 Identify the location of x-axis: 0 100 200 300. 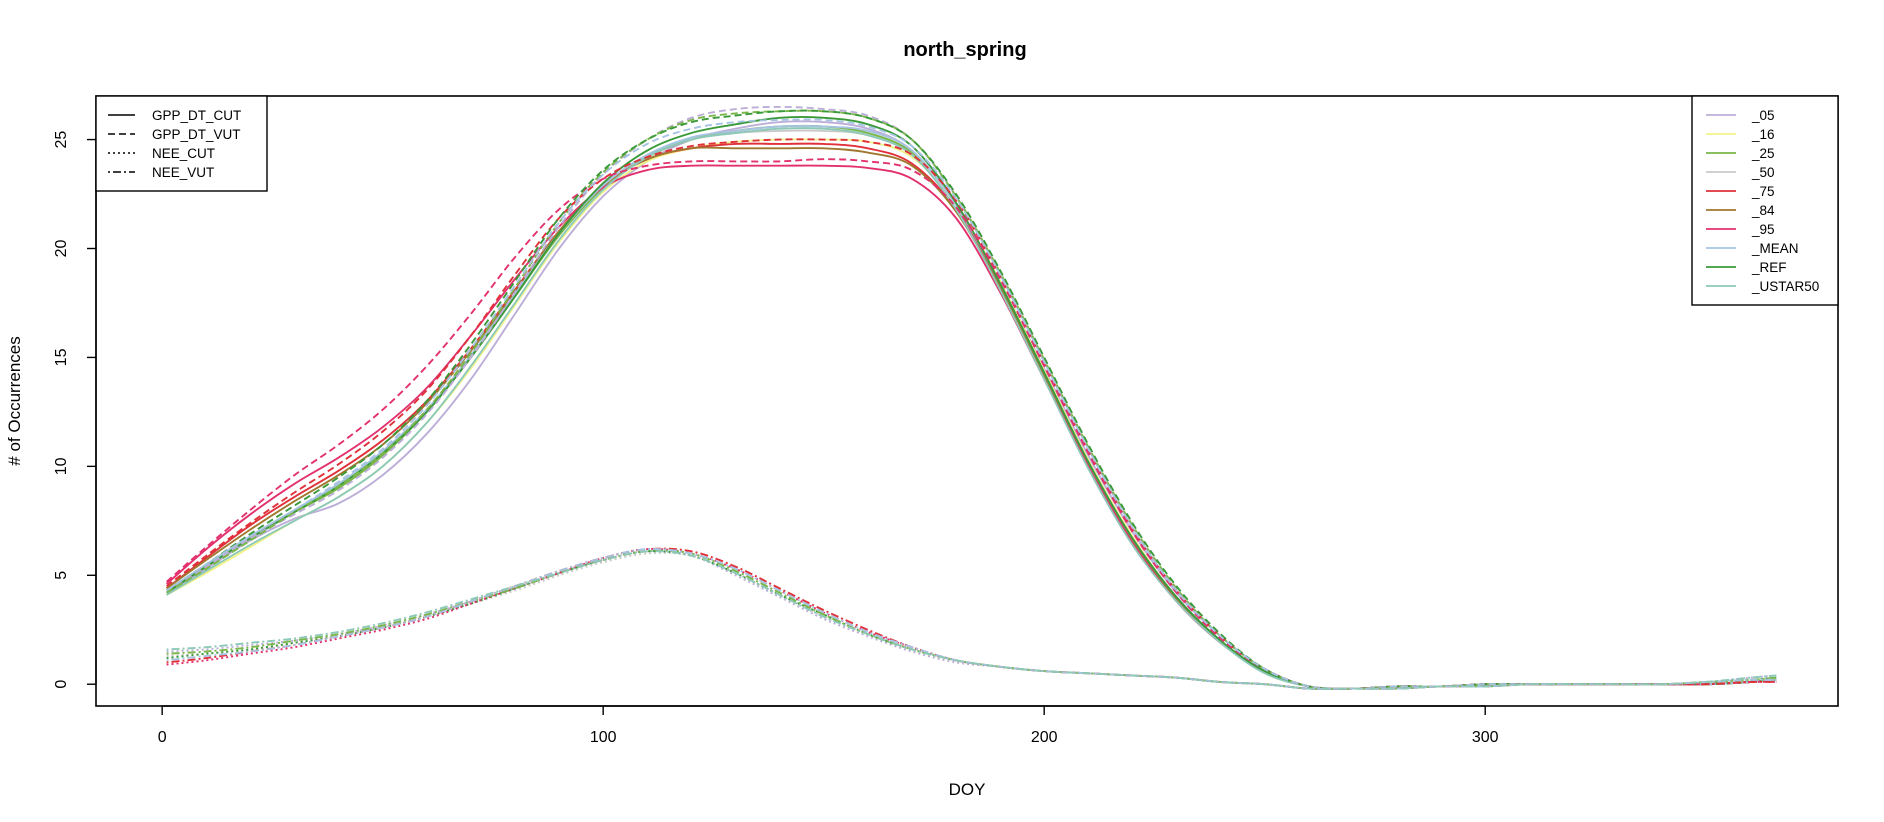
(828, 725).